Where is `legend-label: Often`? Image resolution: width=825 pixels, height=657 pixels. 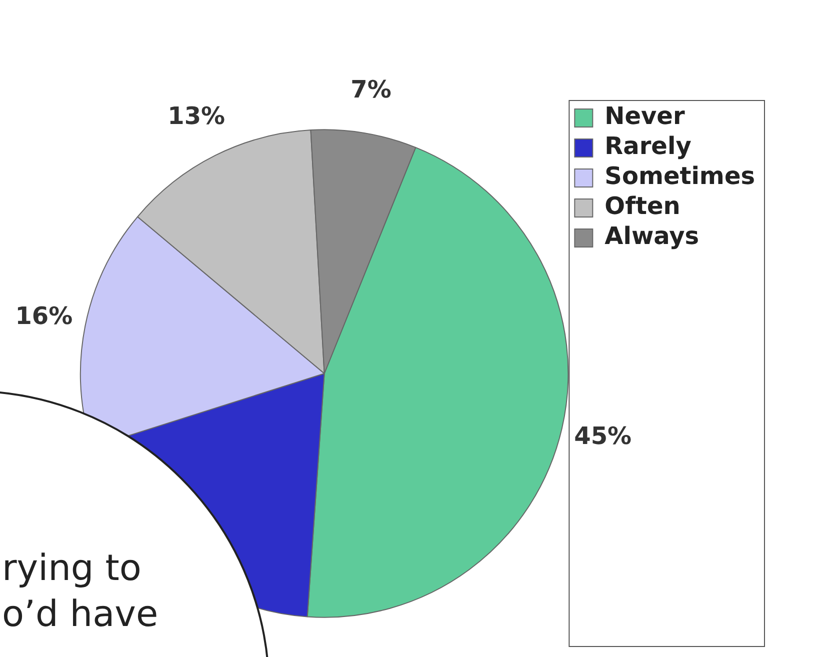
legend-label: Often is located at coordinates (642, 206).